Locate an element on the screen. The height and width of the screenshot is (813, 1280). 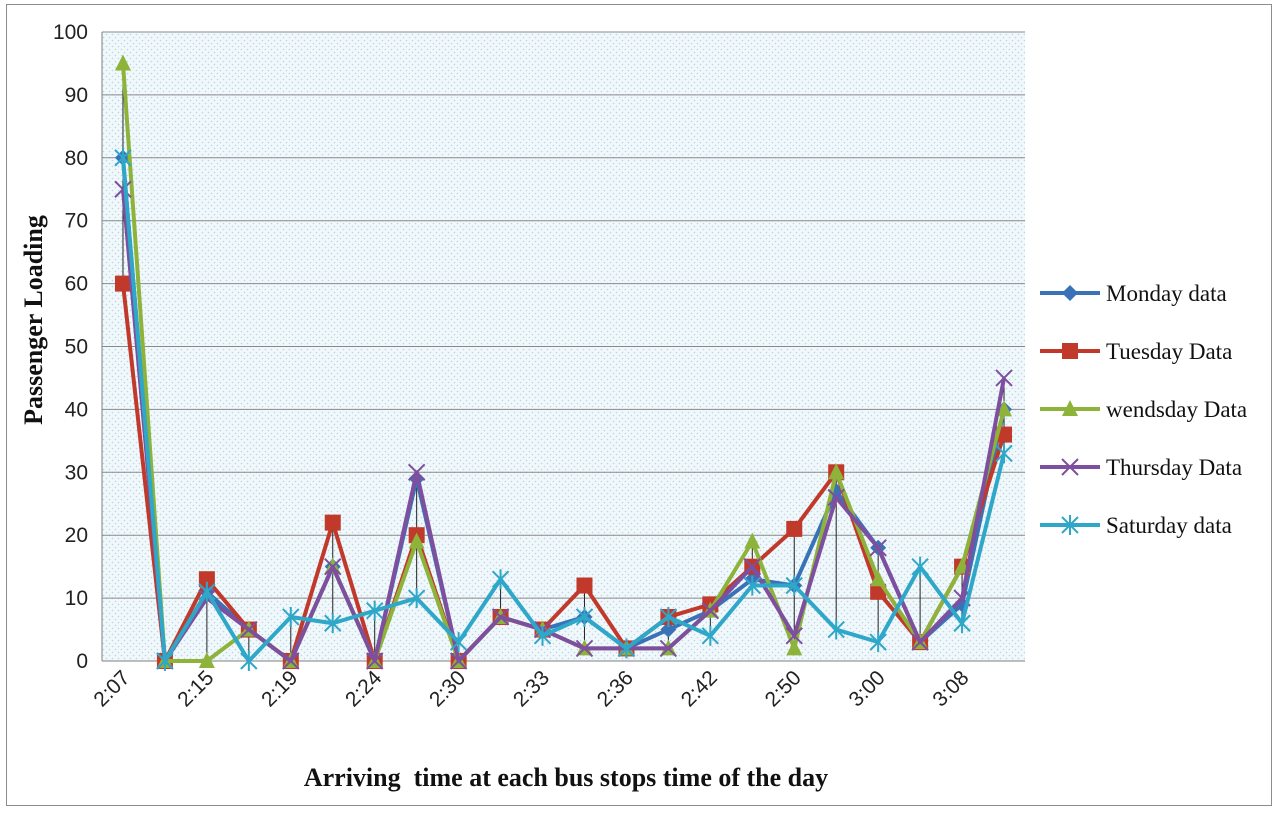
legend-label: Monday data is located at coordinates (1166, 293).